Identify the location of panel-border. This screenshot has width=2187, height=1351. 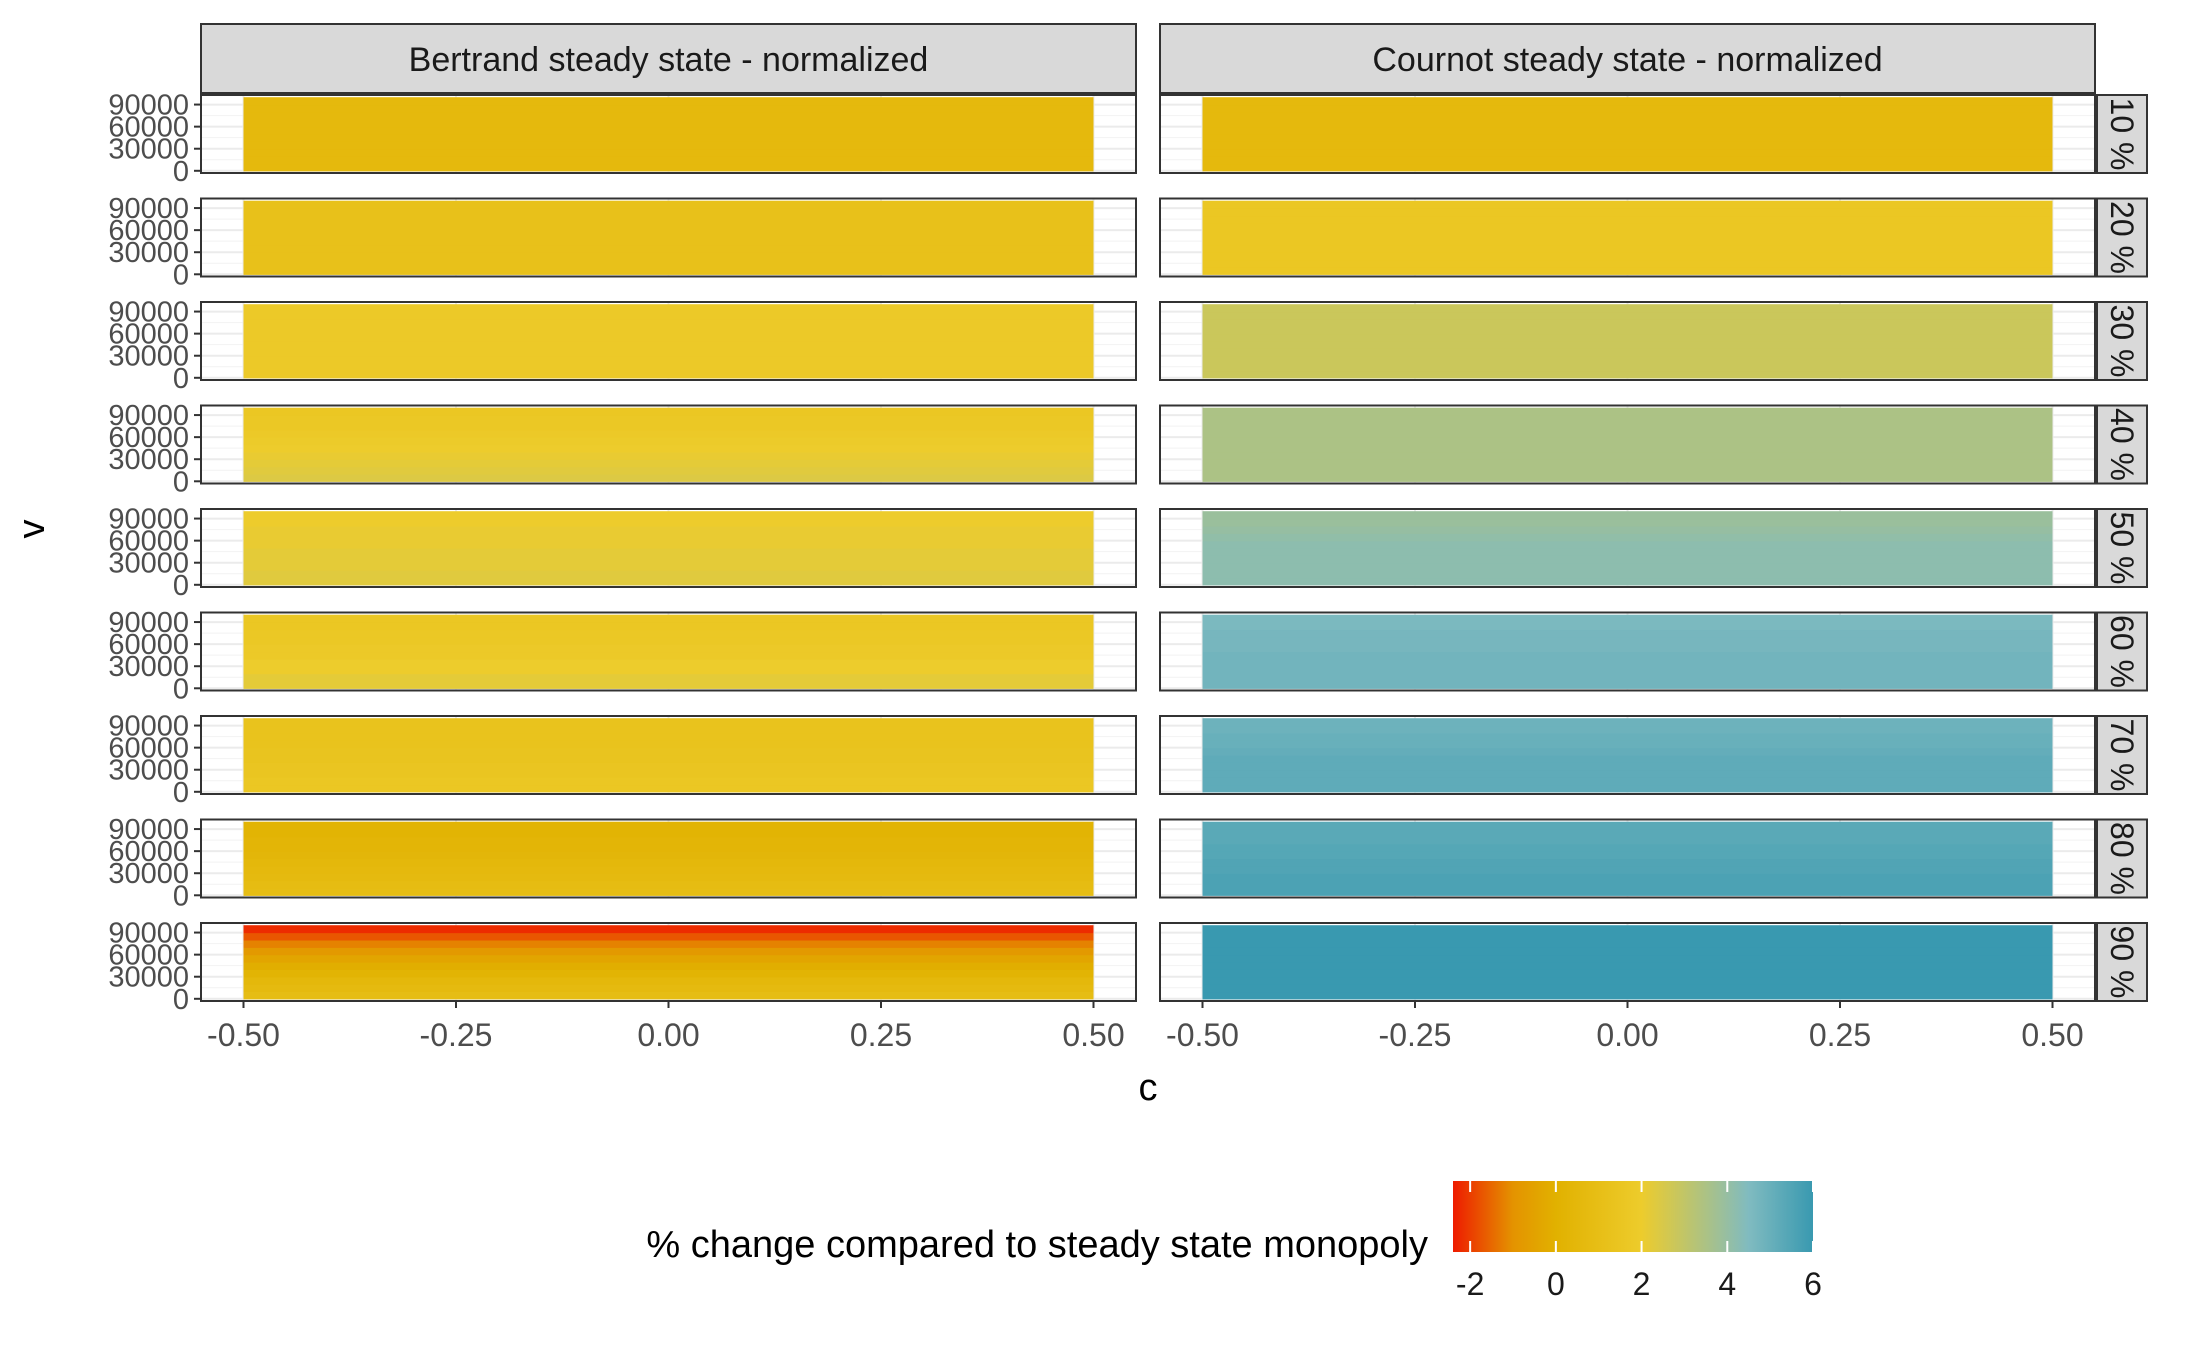
(1627, 651).